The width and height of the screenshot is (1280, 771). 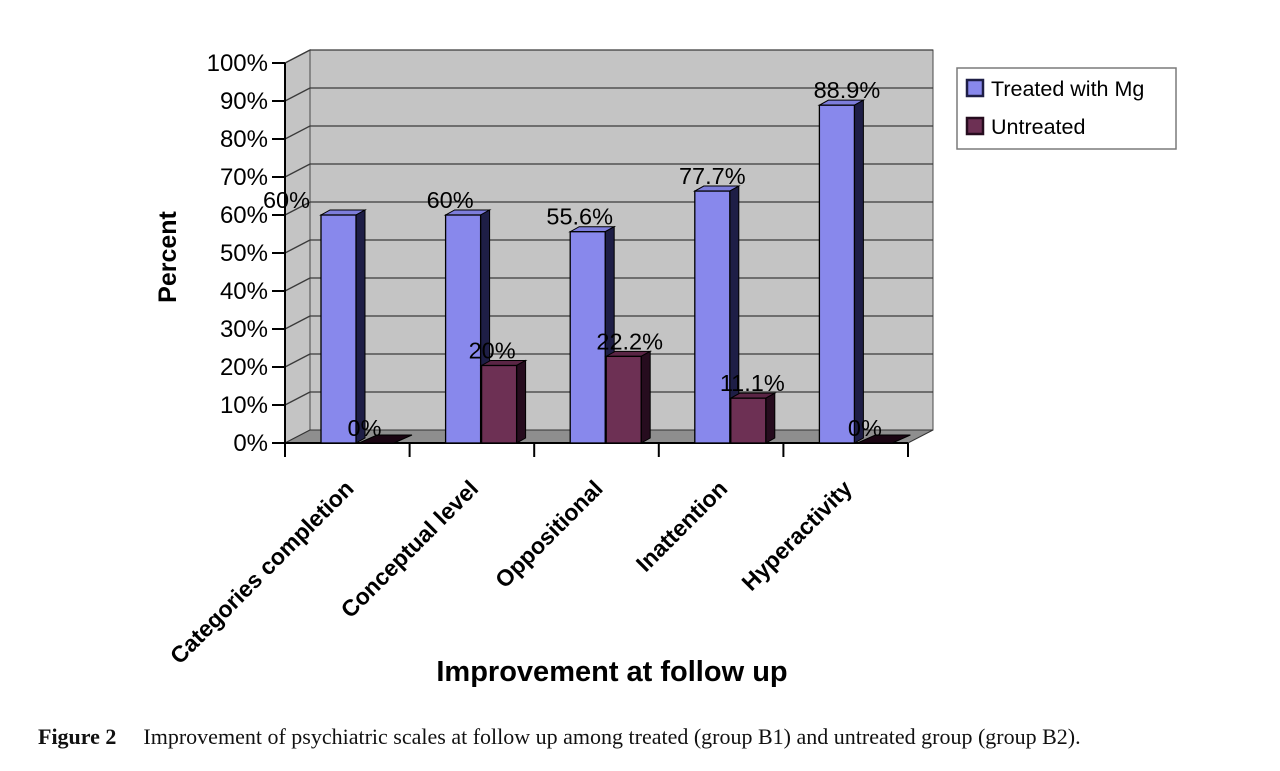 What do you see at coordinates (579, 217) in the screenshot?
I see `data-label: 55.6%` at bounding box center [579, 217].